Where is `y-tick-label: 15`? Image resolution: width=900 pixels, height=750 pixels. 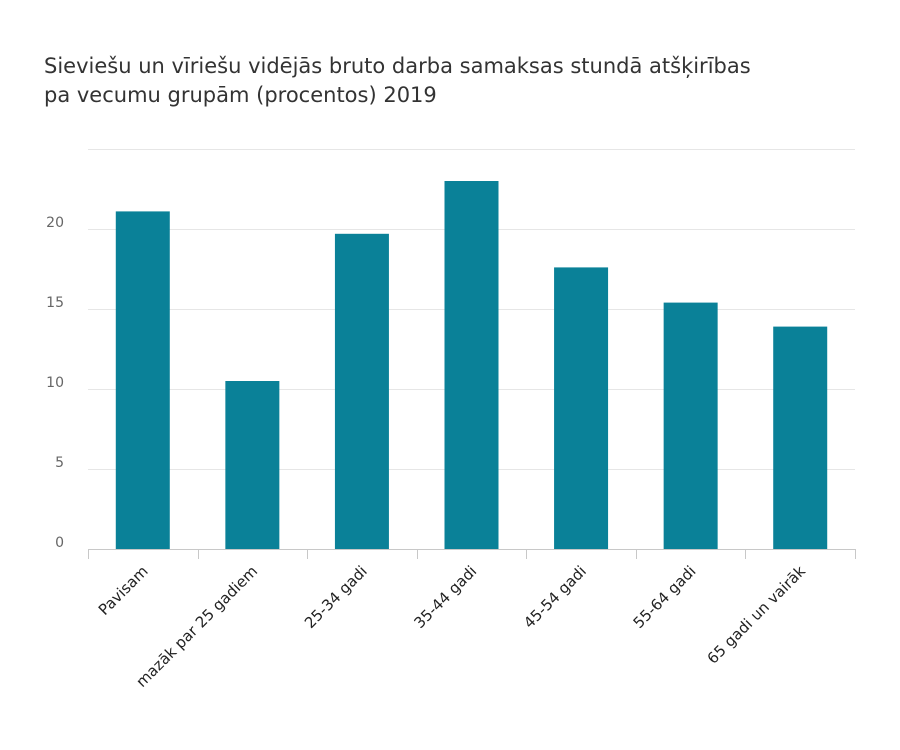
y-tick-label: 15 is located at coordinates (55, 303).